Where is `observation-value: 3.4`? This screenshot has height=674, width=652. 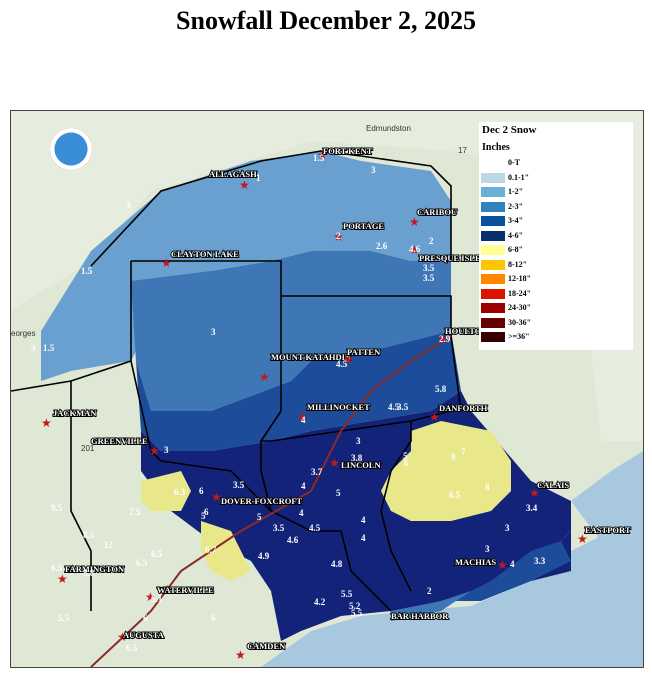 observation-value: 3.4 is located at coordinates (532, 508).